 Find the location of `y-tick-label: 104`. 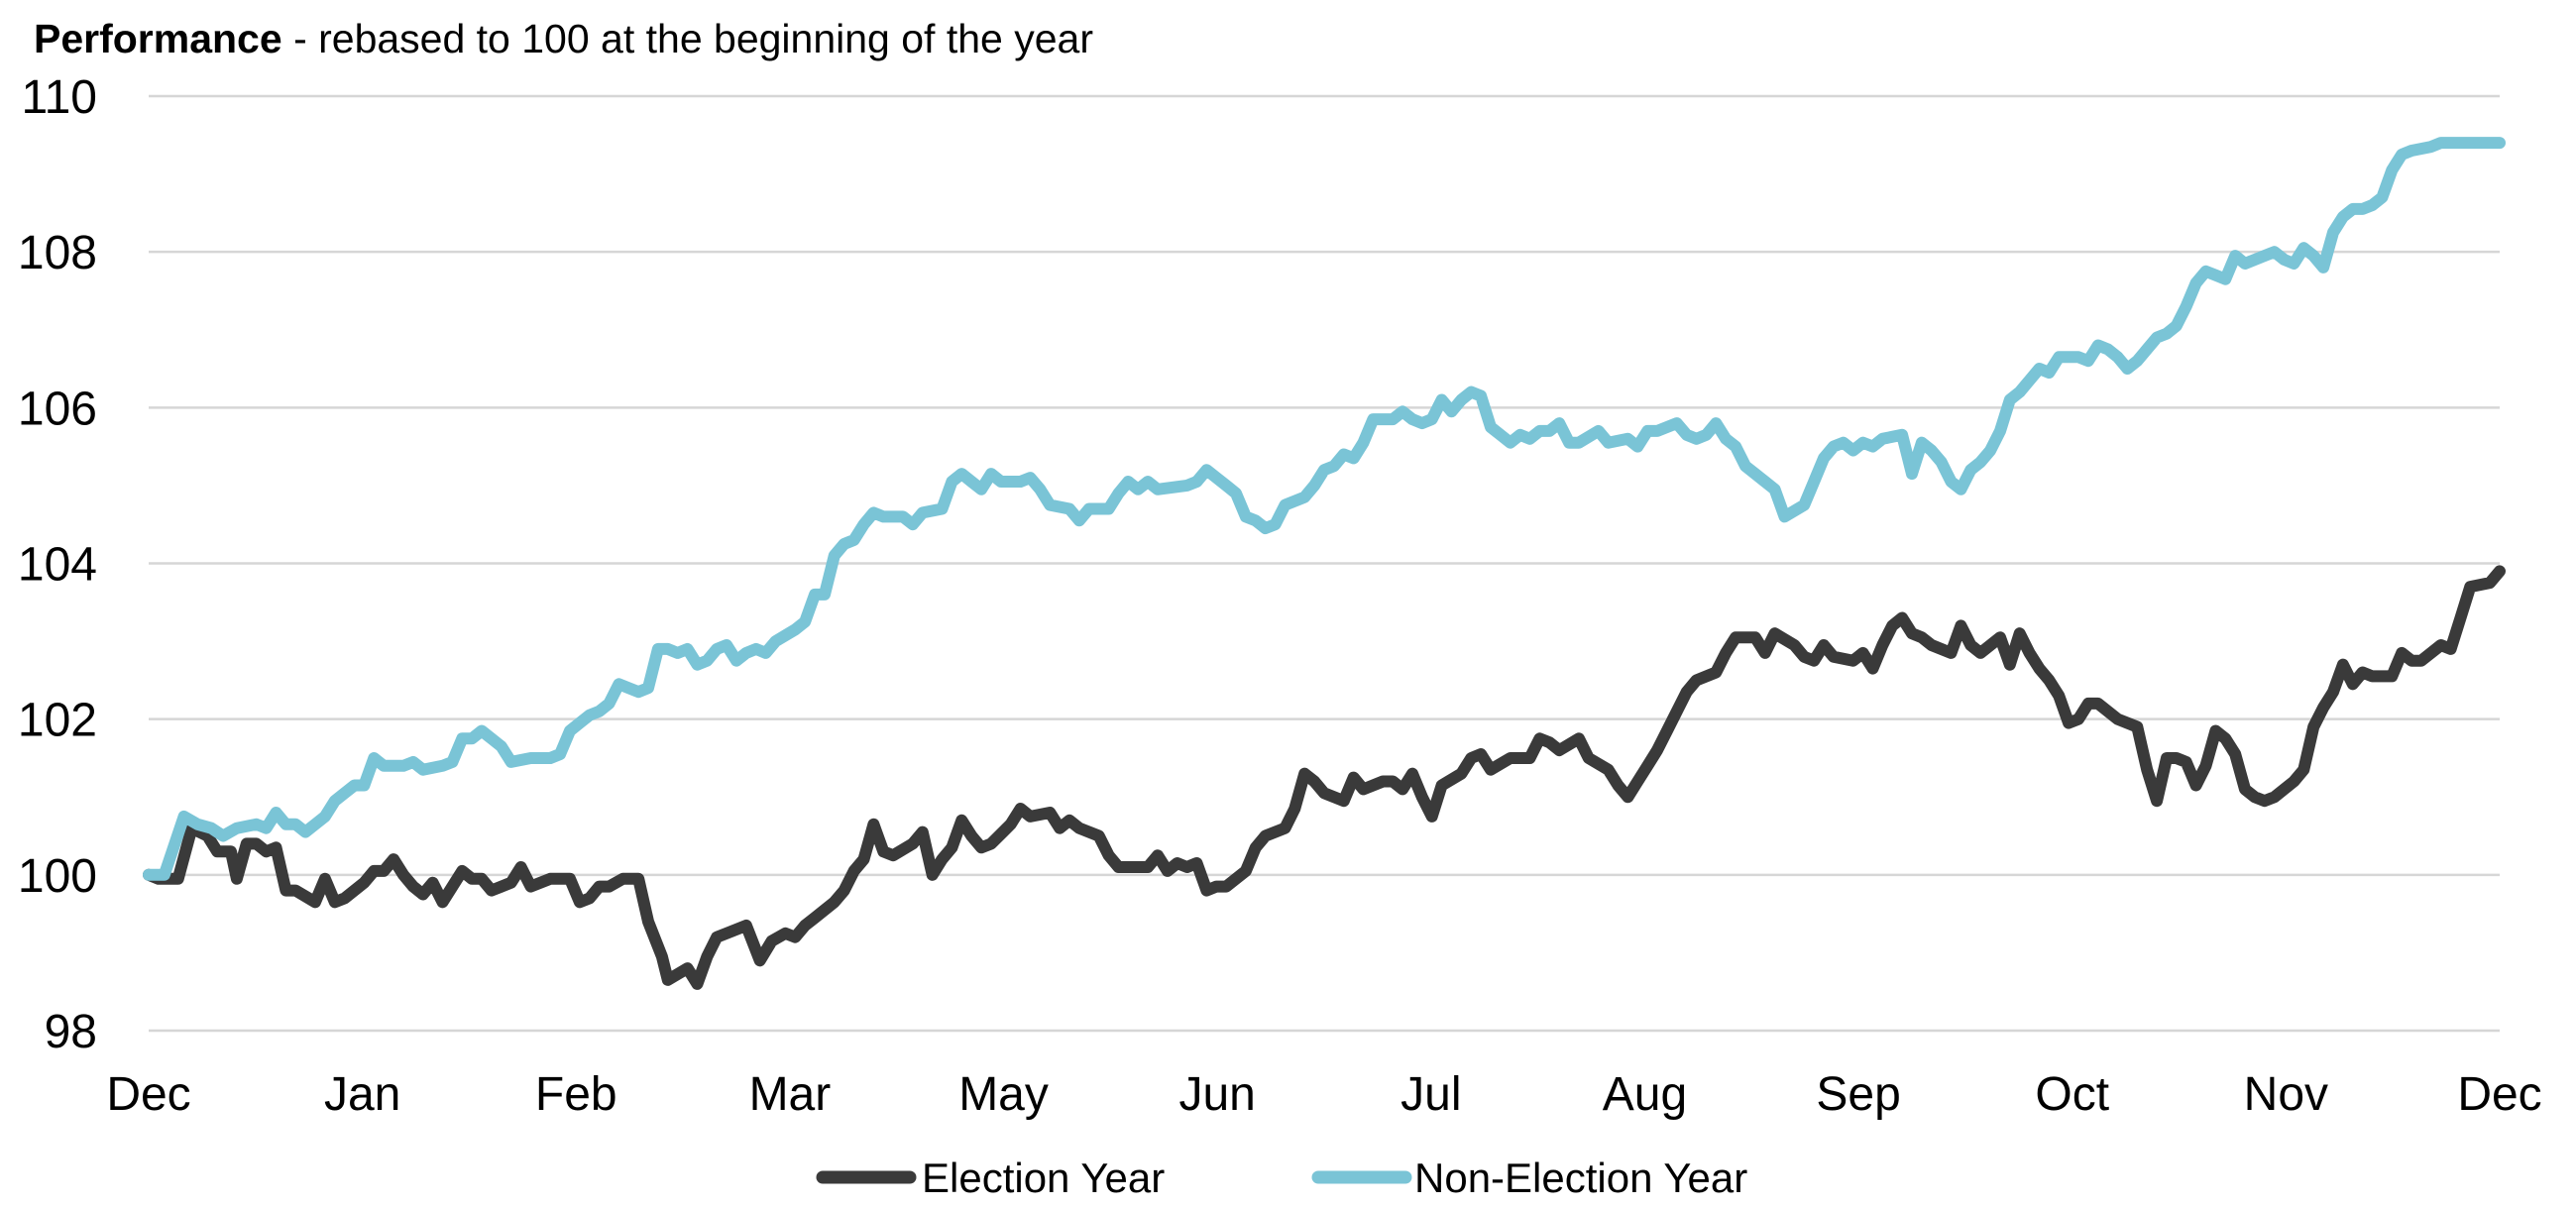

y-tick-label: 104 is located at coordinates (57, 565).